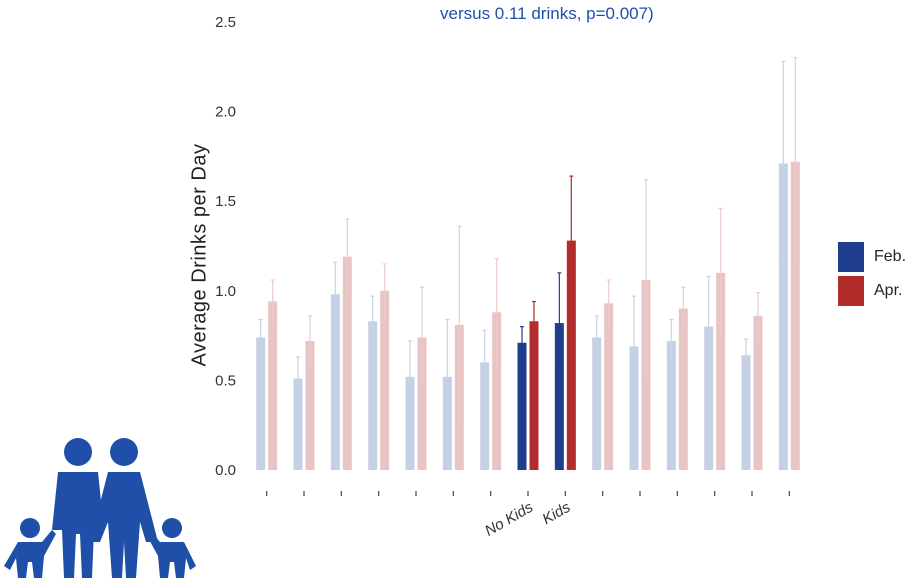 The height and width of the screenshot is (578, 924). What do you see at coordinates (872, 257) in the screenshot?
I see `legend-item-feb: Feb.` at bounding box center [872, 257].